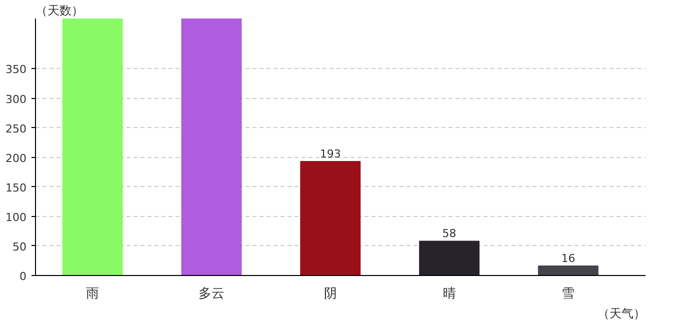 This screenshot has width=680, height=320. I want to click on x-tick-label: 雪, so click(568, 294).